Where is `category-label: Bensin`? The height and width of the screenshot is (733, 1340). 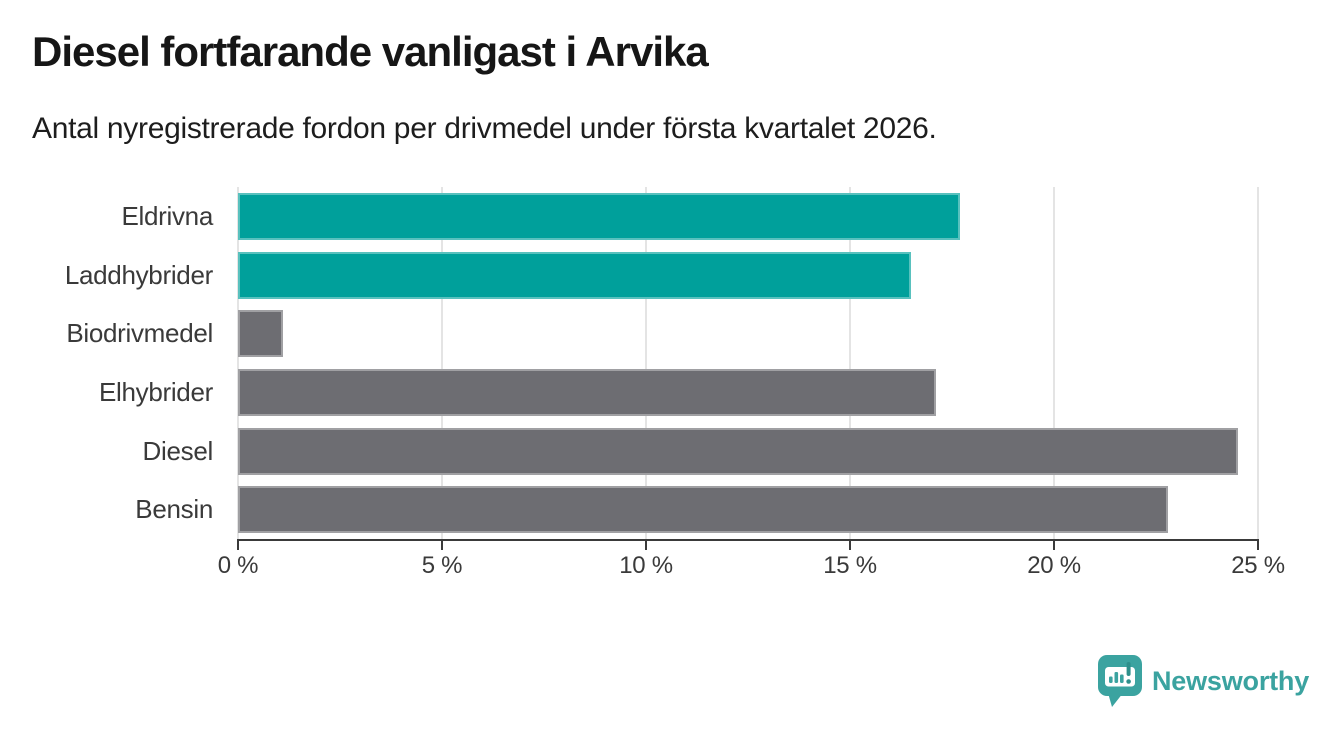 category-label: Bensin is located at coordinates (174, 509).